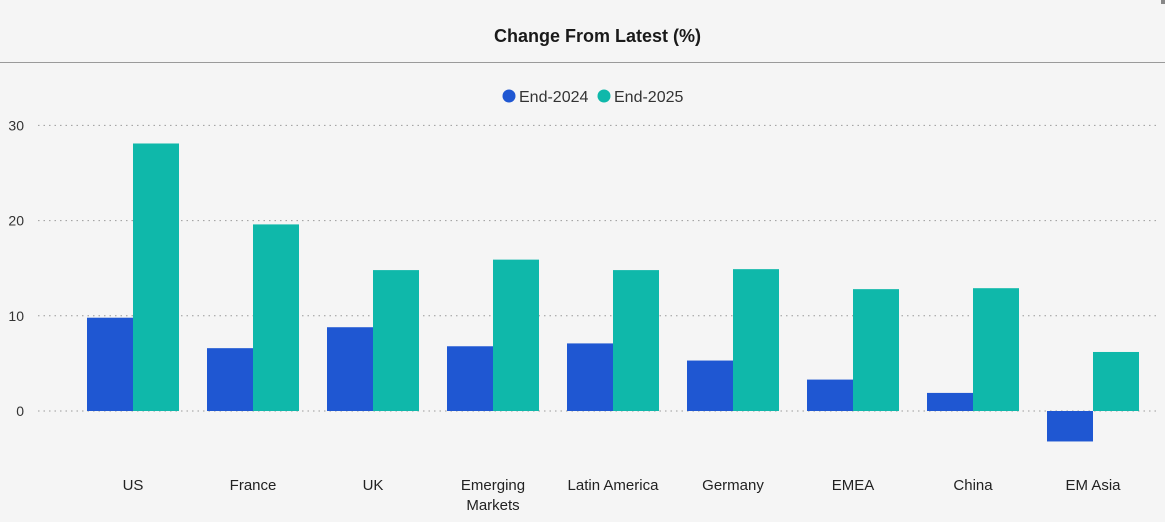 The image size is (1165, 522). I want to click on y-tick-label: 10, so click(16, 316).